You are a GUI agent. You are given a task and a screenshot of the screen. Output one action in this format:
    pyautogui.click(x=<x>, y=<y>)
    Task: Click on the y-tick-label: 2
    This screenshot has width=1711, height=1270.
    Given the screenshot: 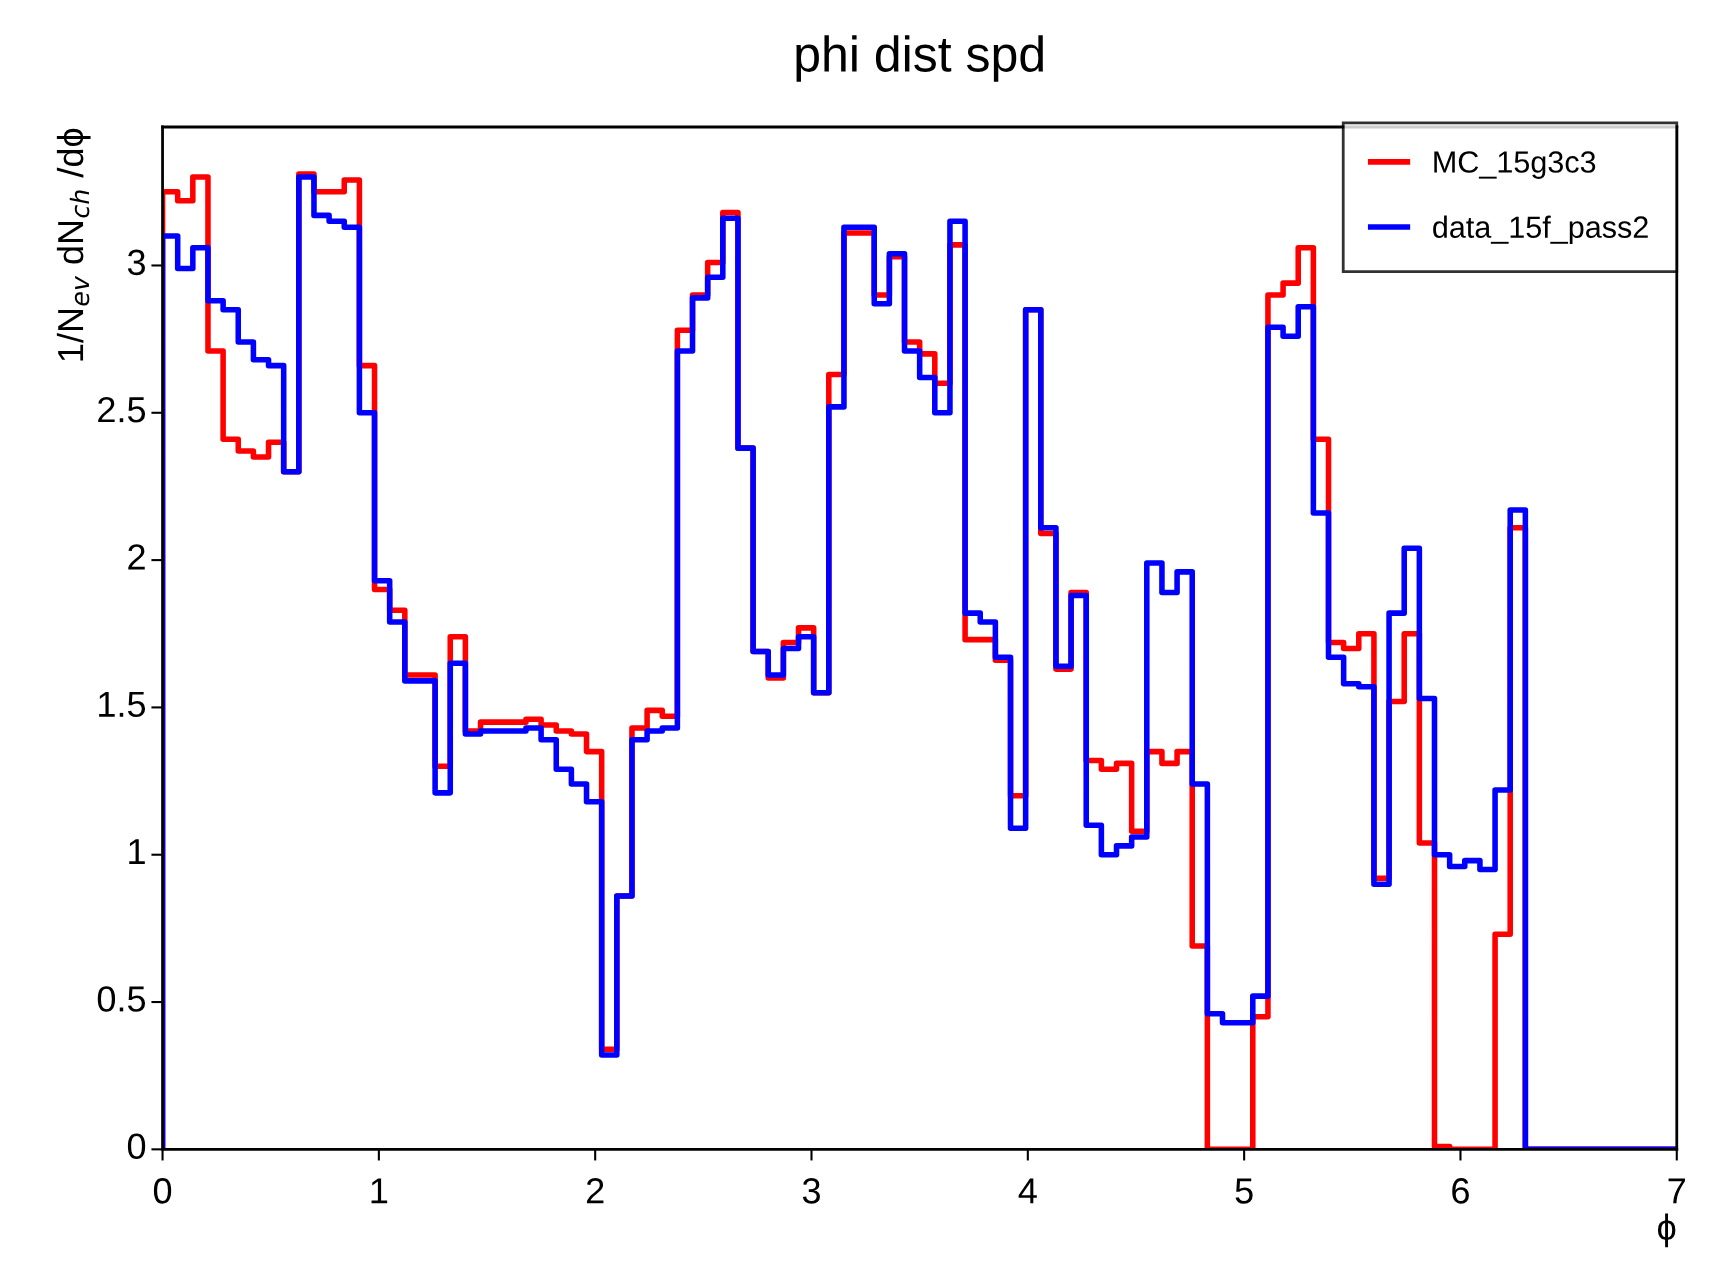 What is the action you would take?
    pyautogui.click(x=136, y=557)
    